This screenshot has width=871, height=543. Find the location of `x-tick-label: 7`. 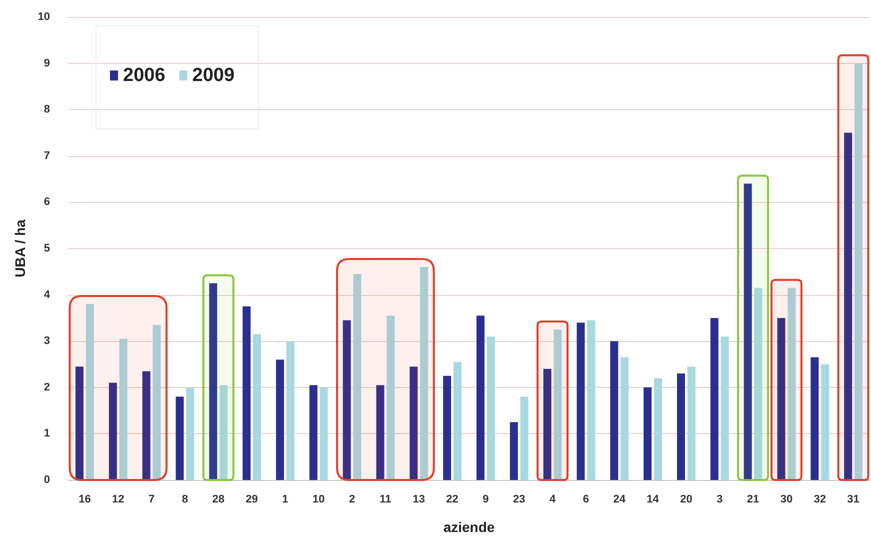

x-tick-label: 7 is located at coordinates (151, 500).